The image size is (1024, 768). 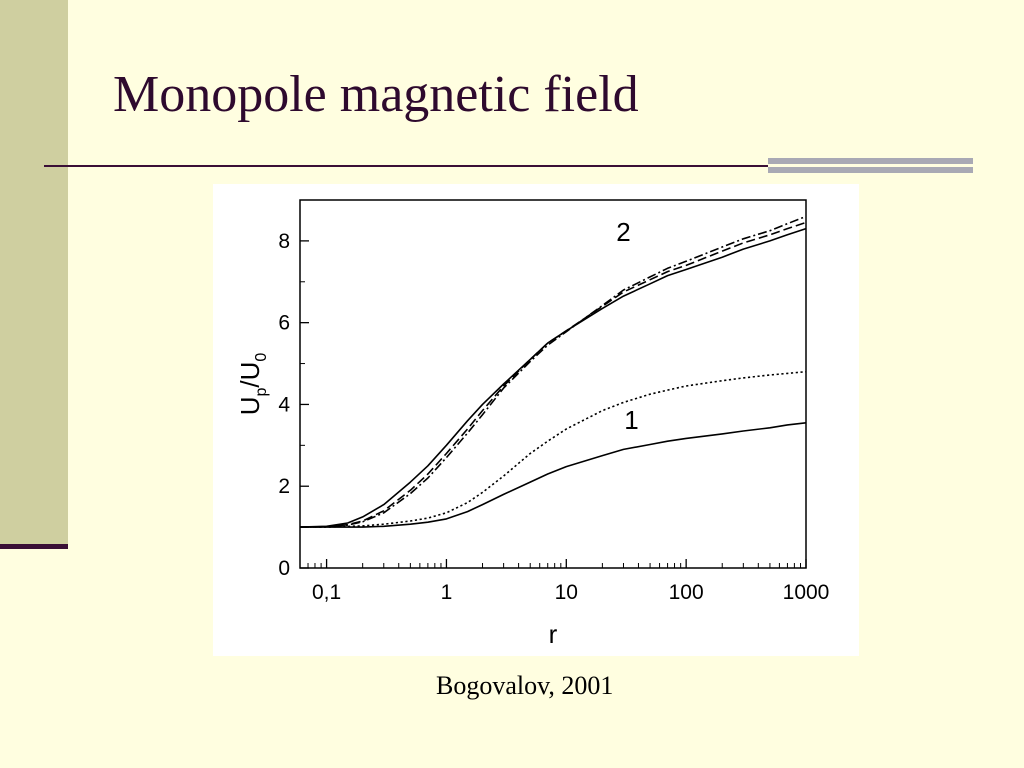 I want to click on source-caption: Bogovalov, 2001, so click(x=525, y=685).